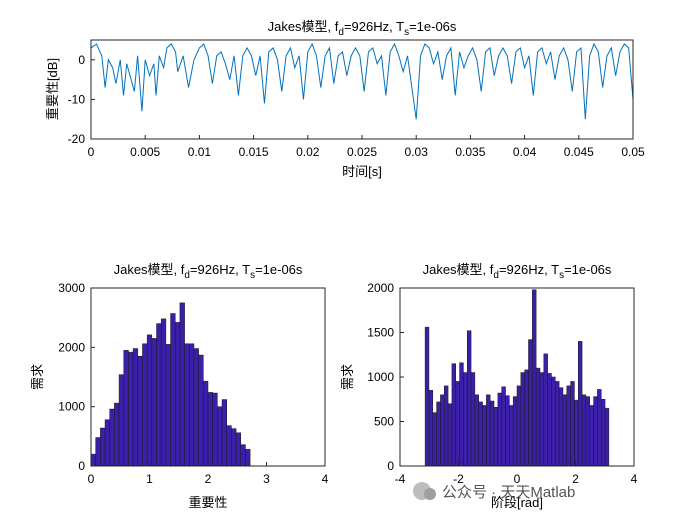 The width and height of the screenshot is (700, 525). Describe the element at coordinates (207, 502) in the screenshot. I see `magnitude-histogram-x-label: 重要性` at that location.